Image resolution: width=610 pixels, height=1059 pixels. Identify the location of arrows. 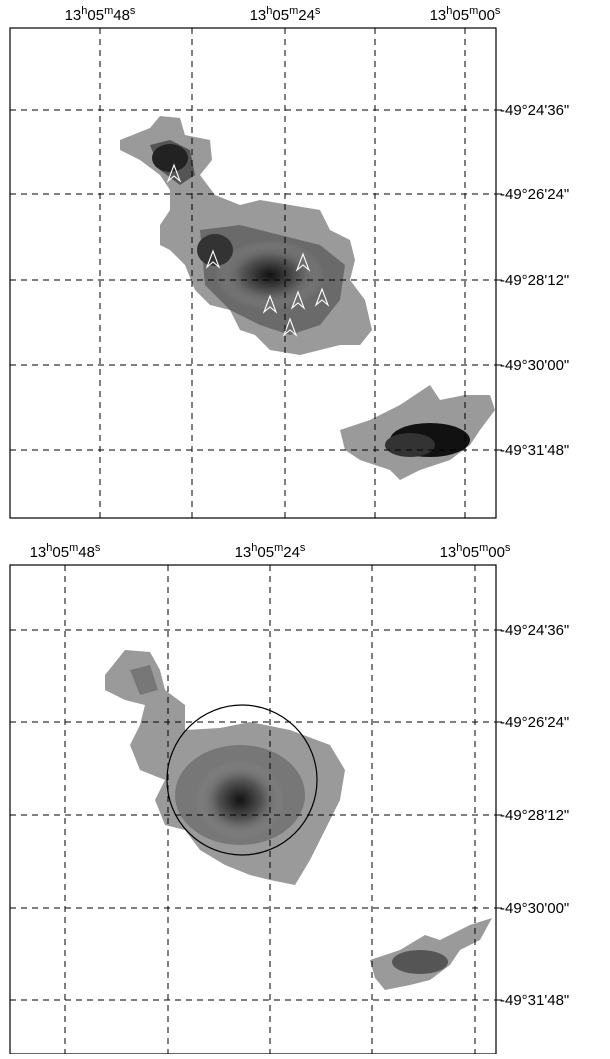
(248, 250).